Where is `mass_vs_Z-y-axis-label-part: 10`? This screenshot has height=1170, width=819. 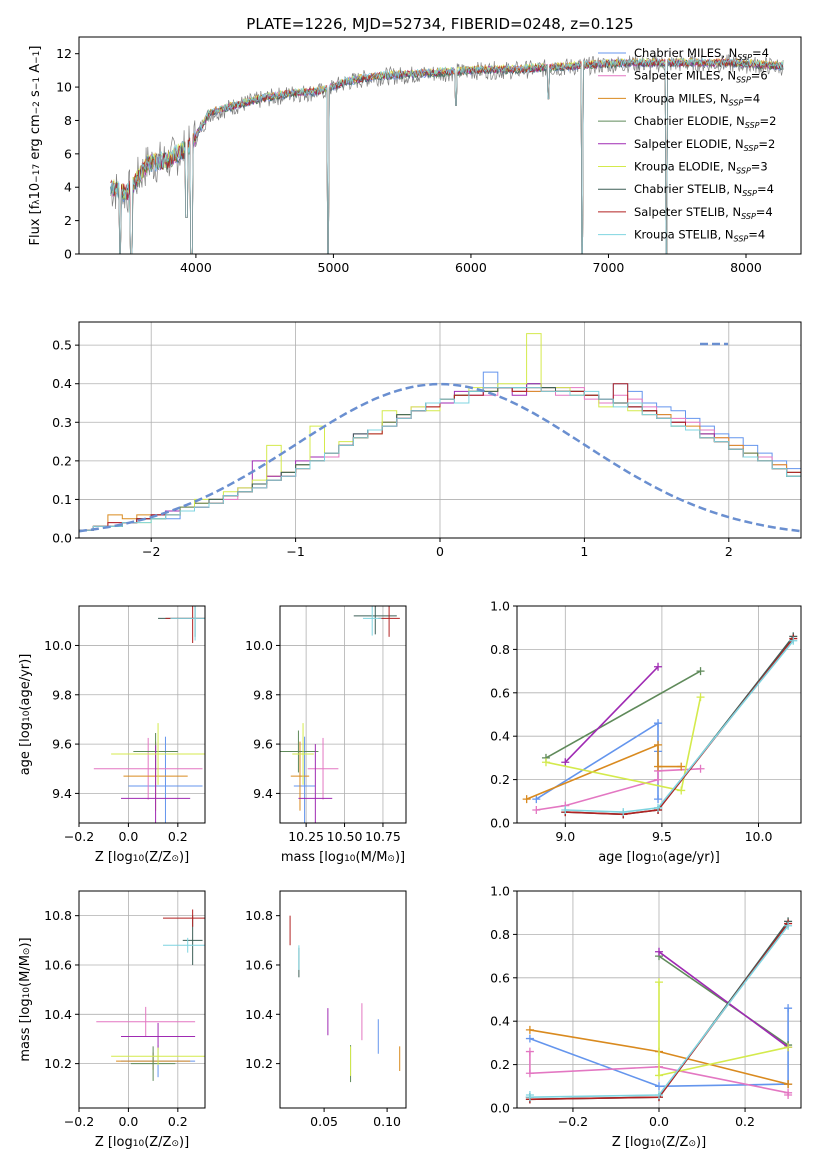 mass_vs_Z-y-axis-label-part: 10 is located at coordinates (27, 993).